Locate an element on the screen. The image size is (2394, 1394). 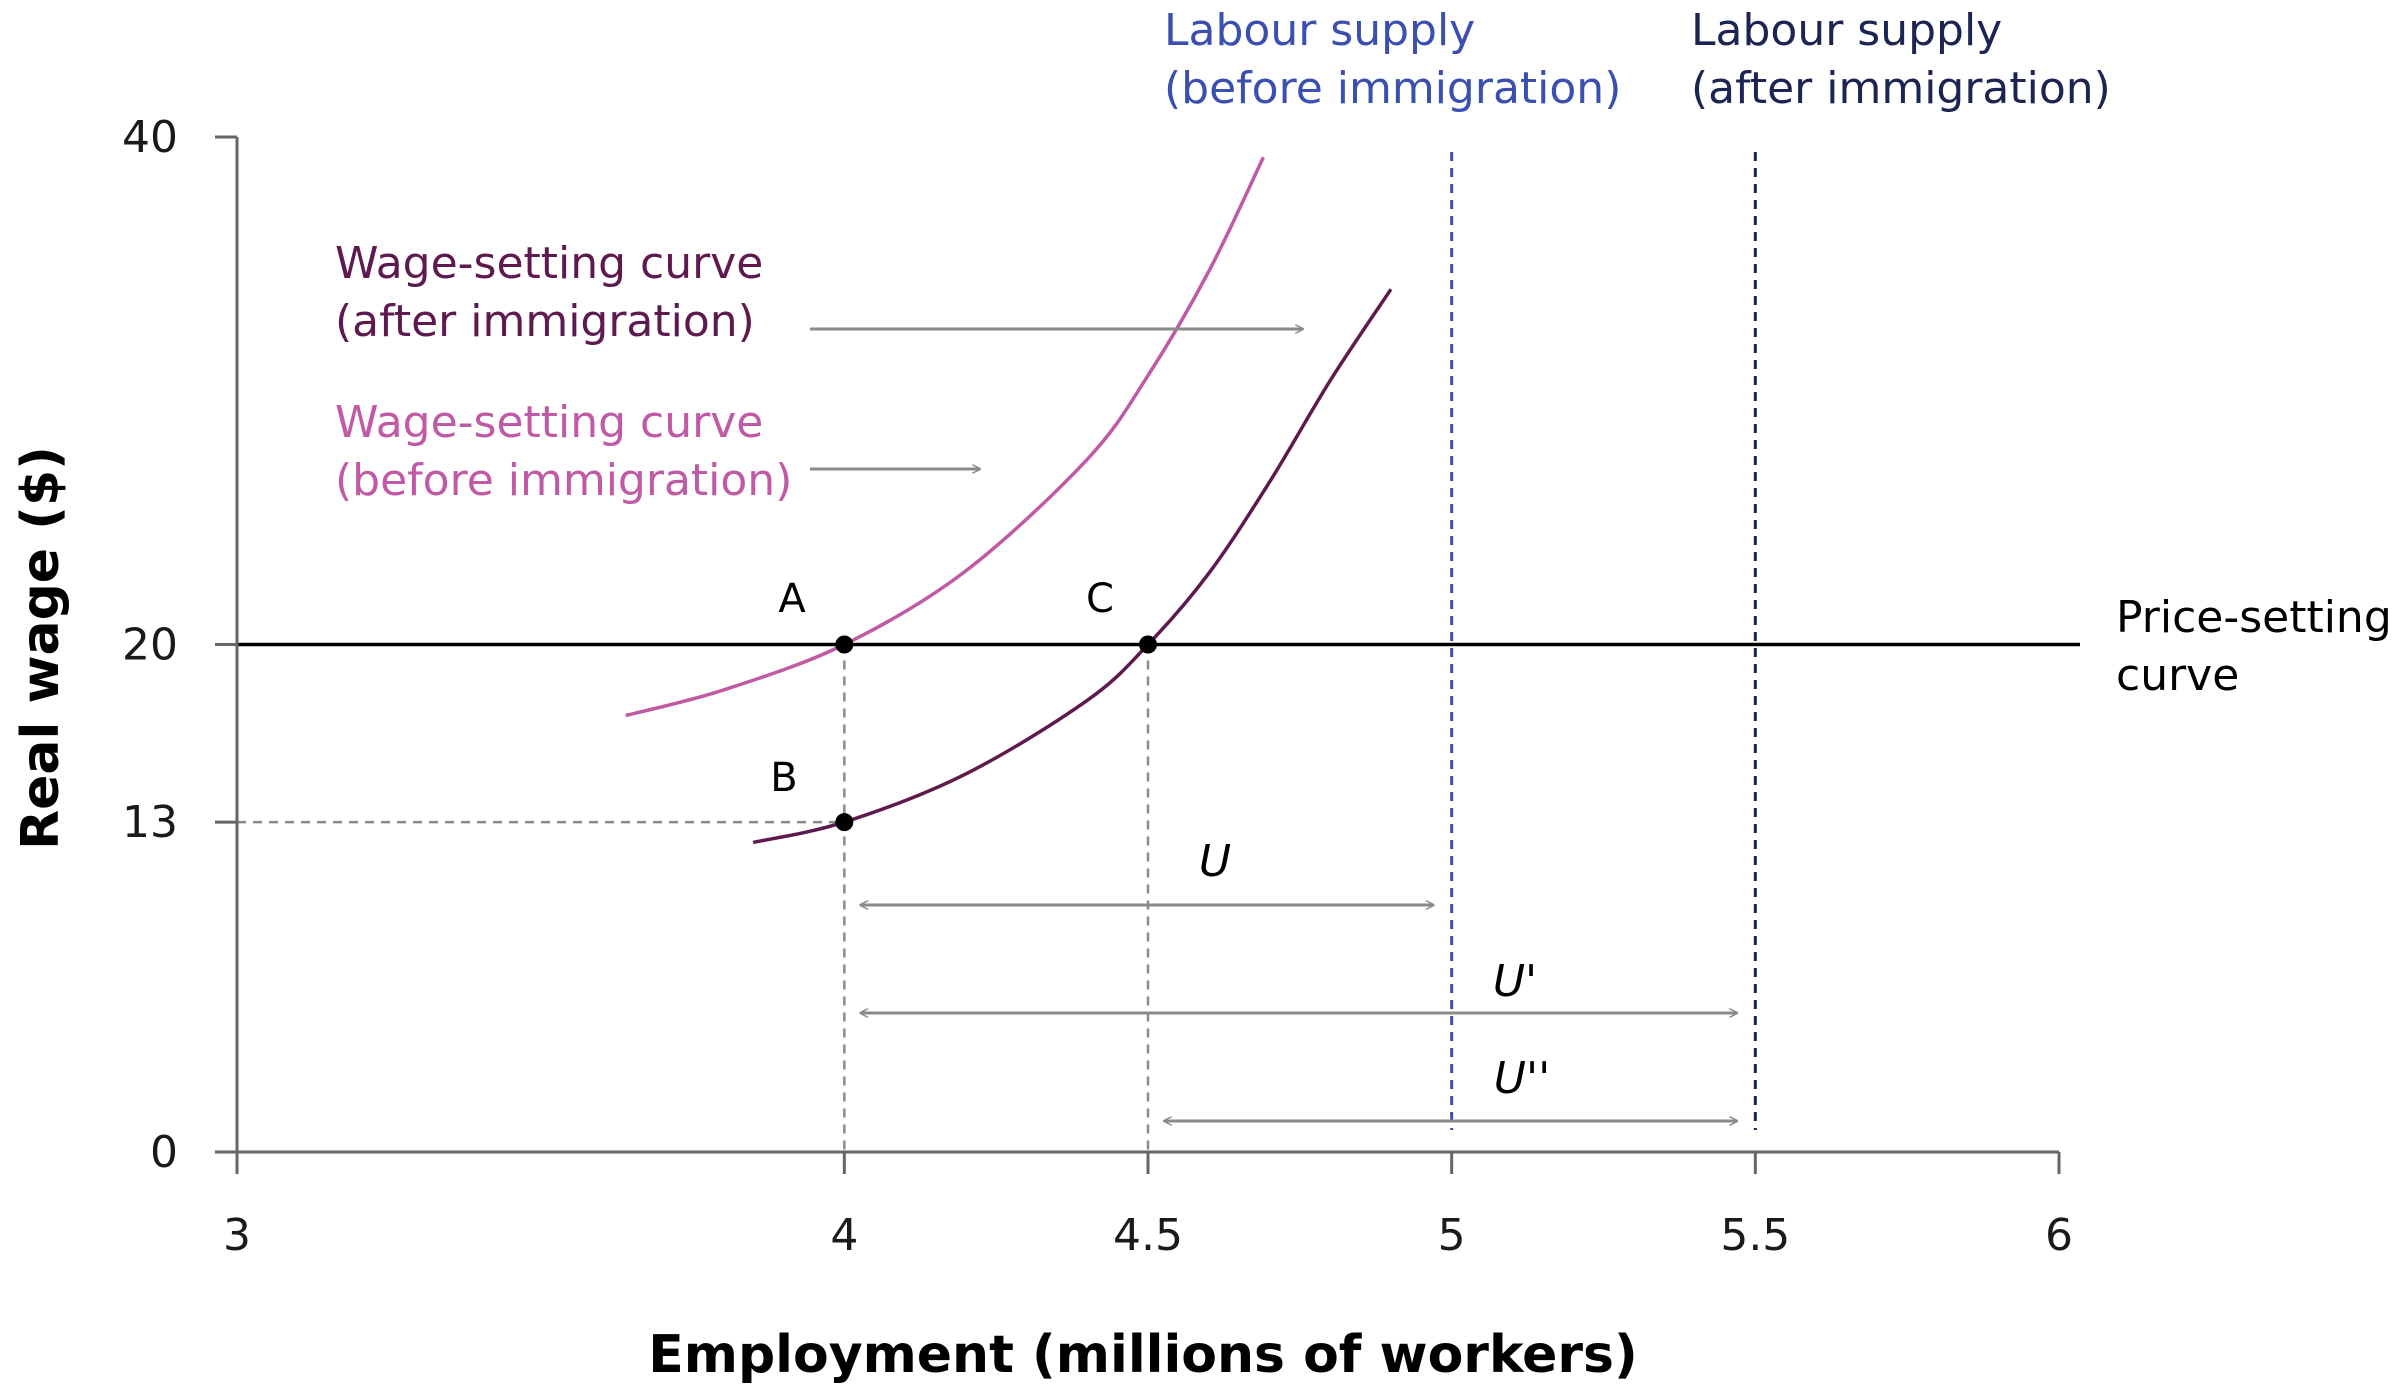
ls-before-label: Labour supply is located at coordinates (1319, 30).